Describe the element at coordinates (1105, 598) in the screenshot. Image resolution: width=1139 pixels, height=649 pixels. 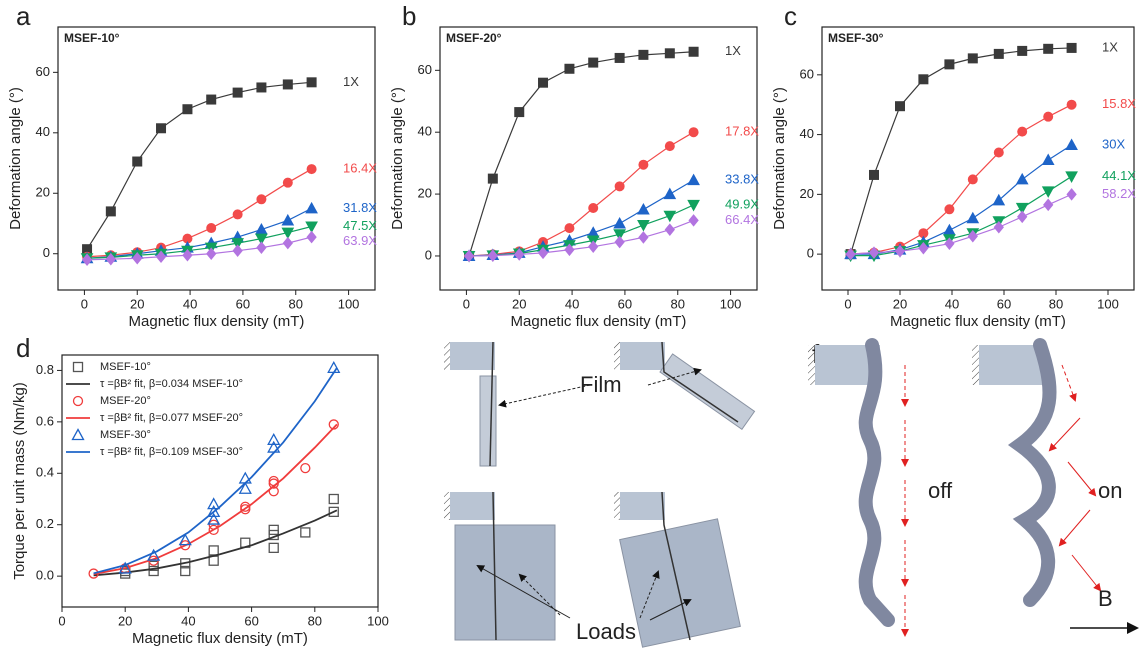
I see `field-label: B` at that location.